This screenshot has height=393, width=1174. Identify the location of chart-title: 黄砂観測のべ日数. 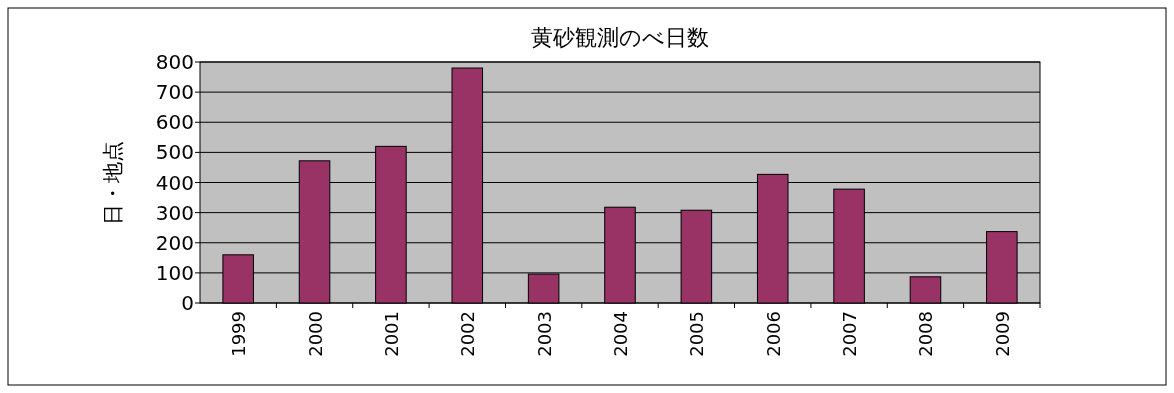
(620, 37).